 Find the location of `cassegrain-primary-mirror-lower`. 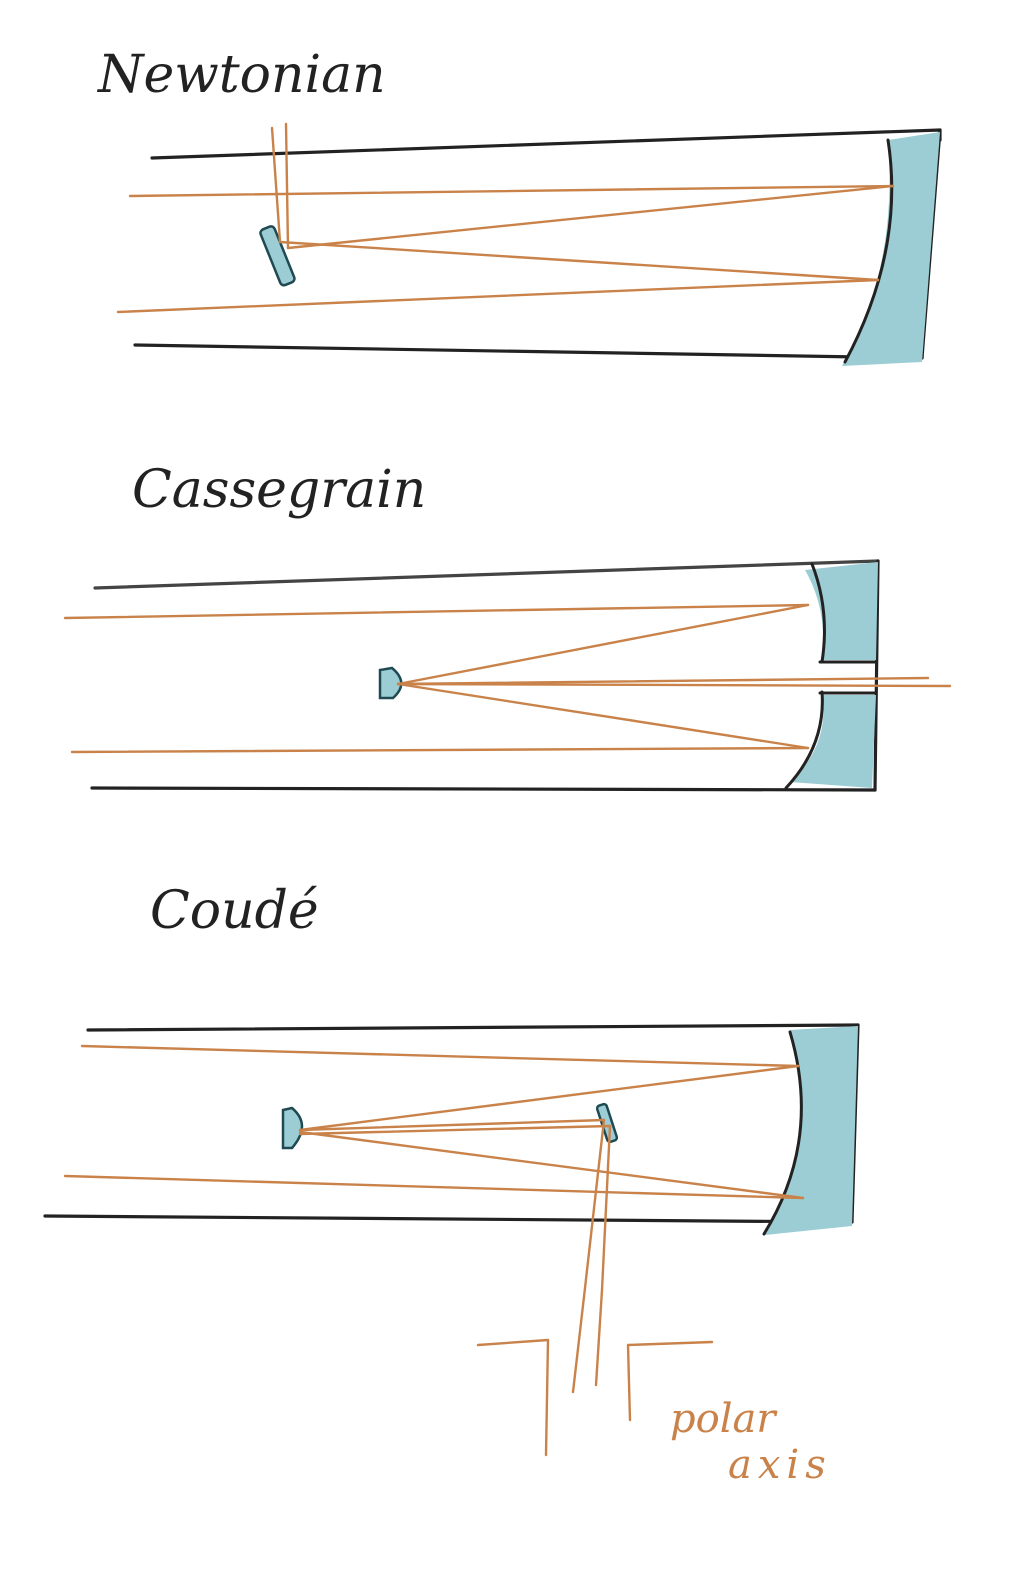

cassegrain-primary-mirror-lower is located at coordinates (833, 741).